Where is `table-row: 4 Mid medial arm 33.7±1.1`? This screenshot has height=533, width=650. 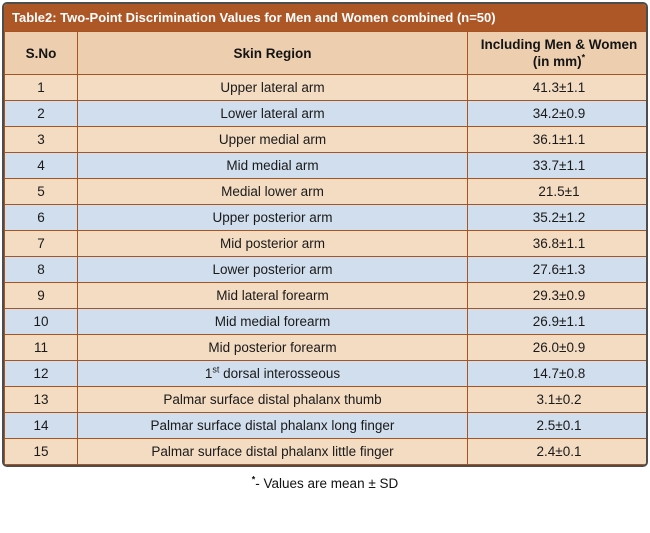
table-row: 4 Mid medial arm 33.7±1.1 is located at coordinates (325, 165).